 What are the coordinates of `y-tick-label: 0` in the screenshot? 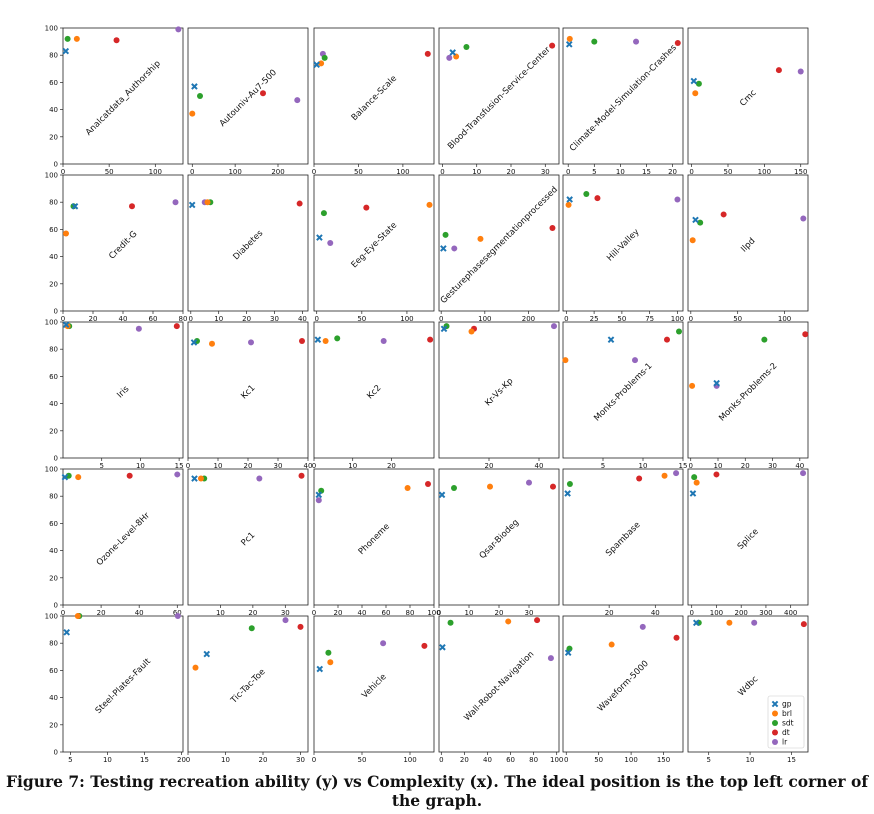 It's located at (56, 753).